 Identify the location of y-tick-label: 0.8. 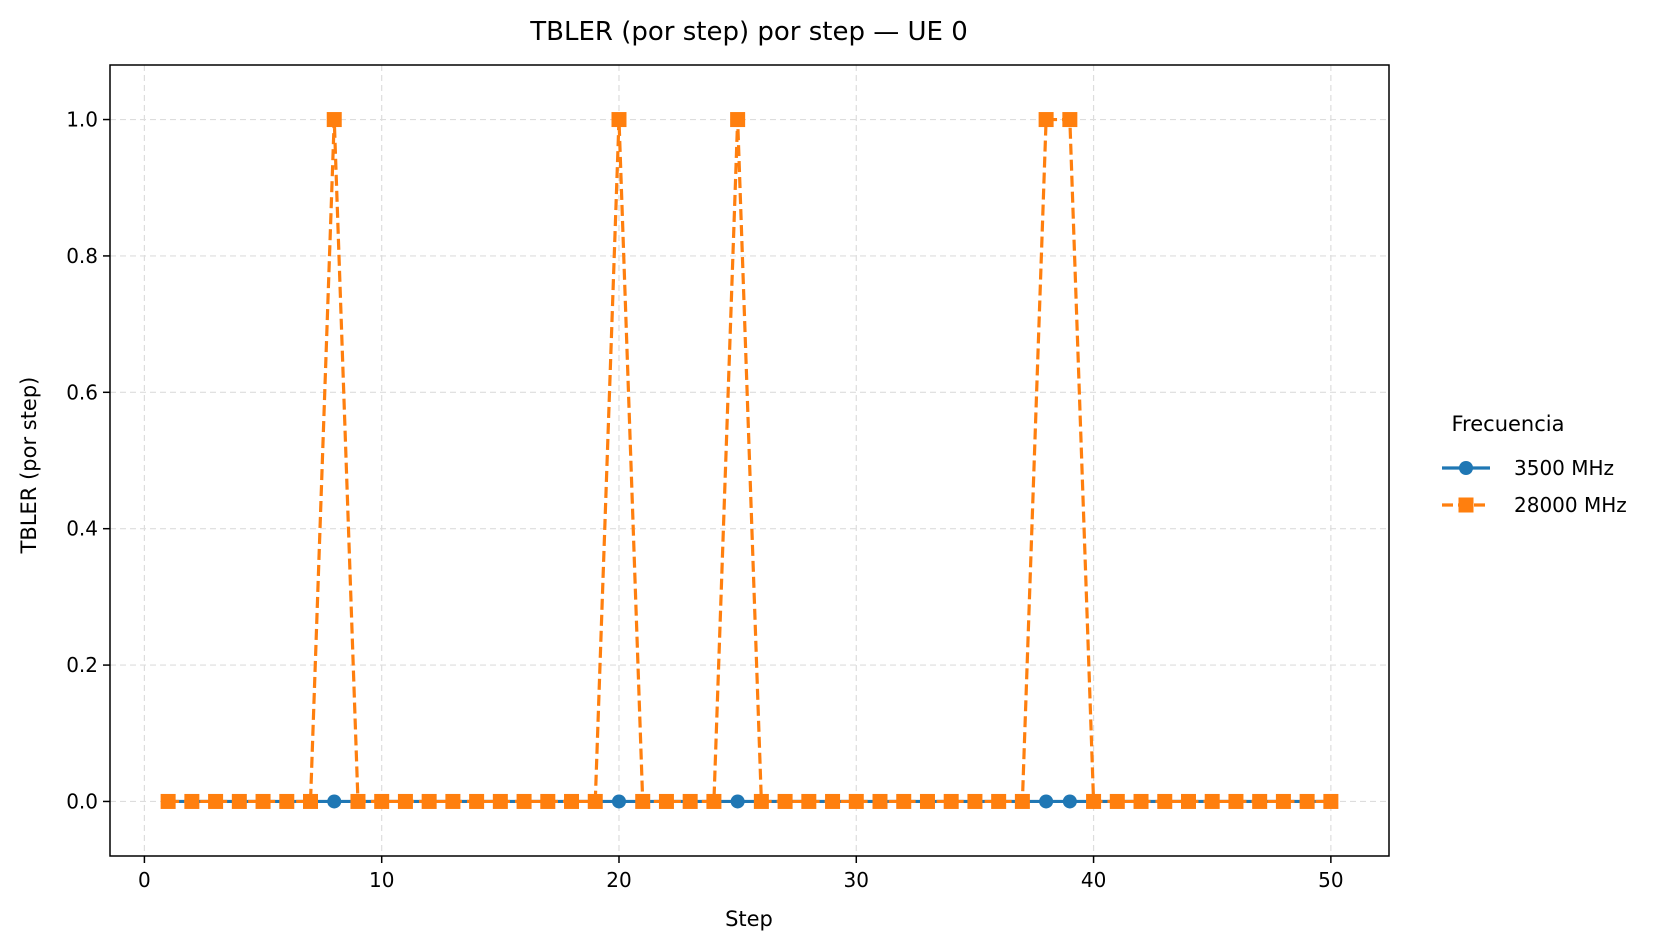
(82, 256).